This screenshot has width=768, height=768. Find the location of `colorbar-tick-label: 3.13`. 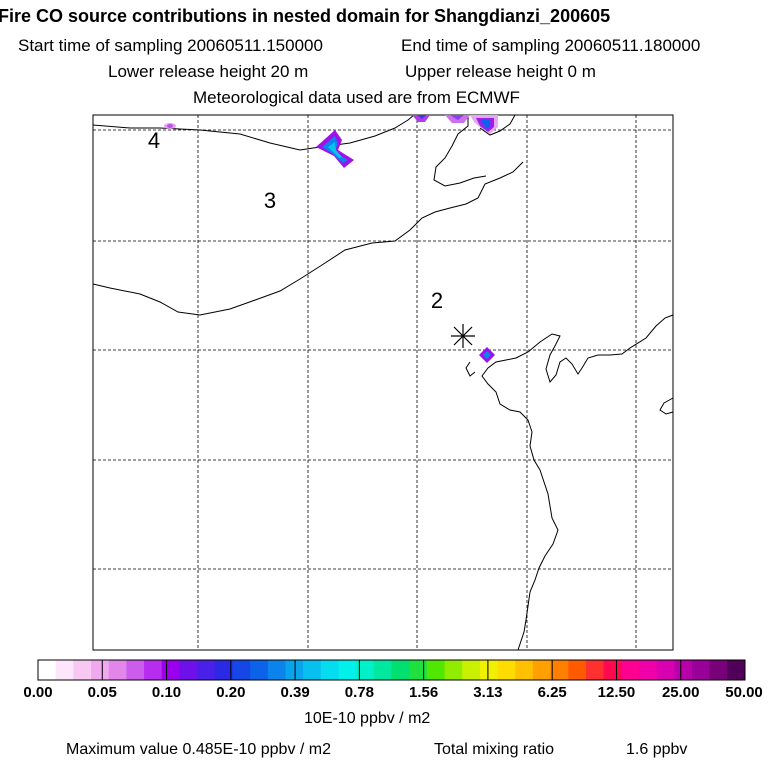

colorbar-tick-label: 3.13 is located at coordinates (488, 692).